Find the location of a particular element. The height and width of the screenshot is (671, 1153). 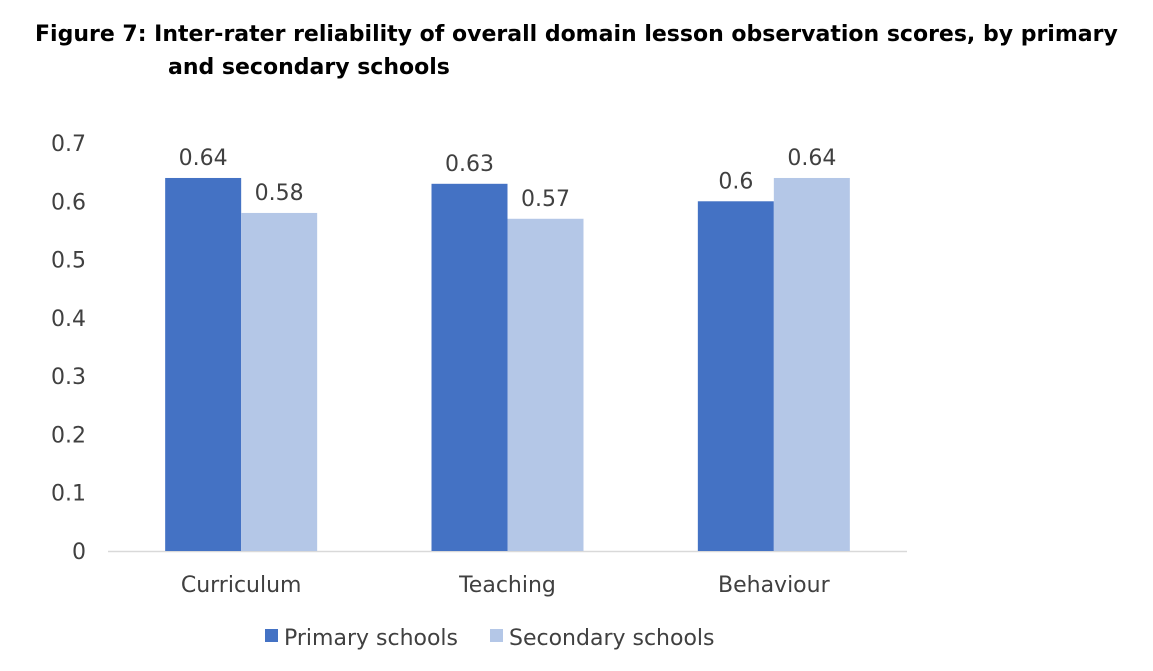

x-category-label: Curriculum is located at coordinates (241, 585).